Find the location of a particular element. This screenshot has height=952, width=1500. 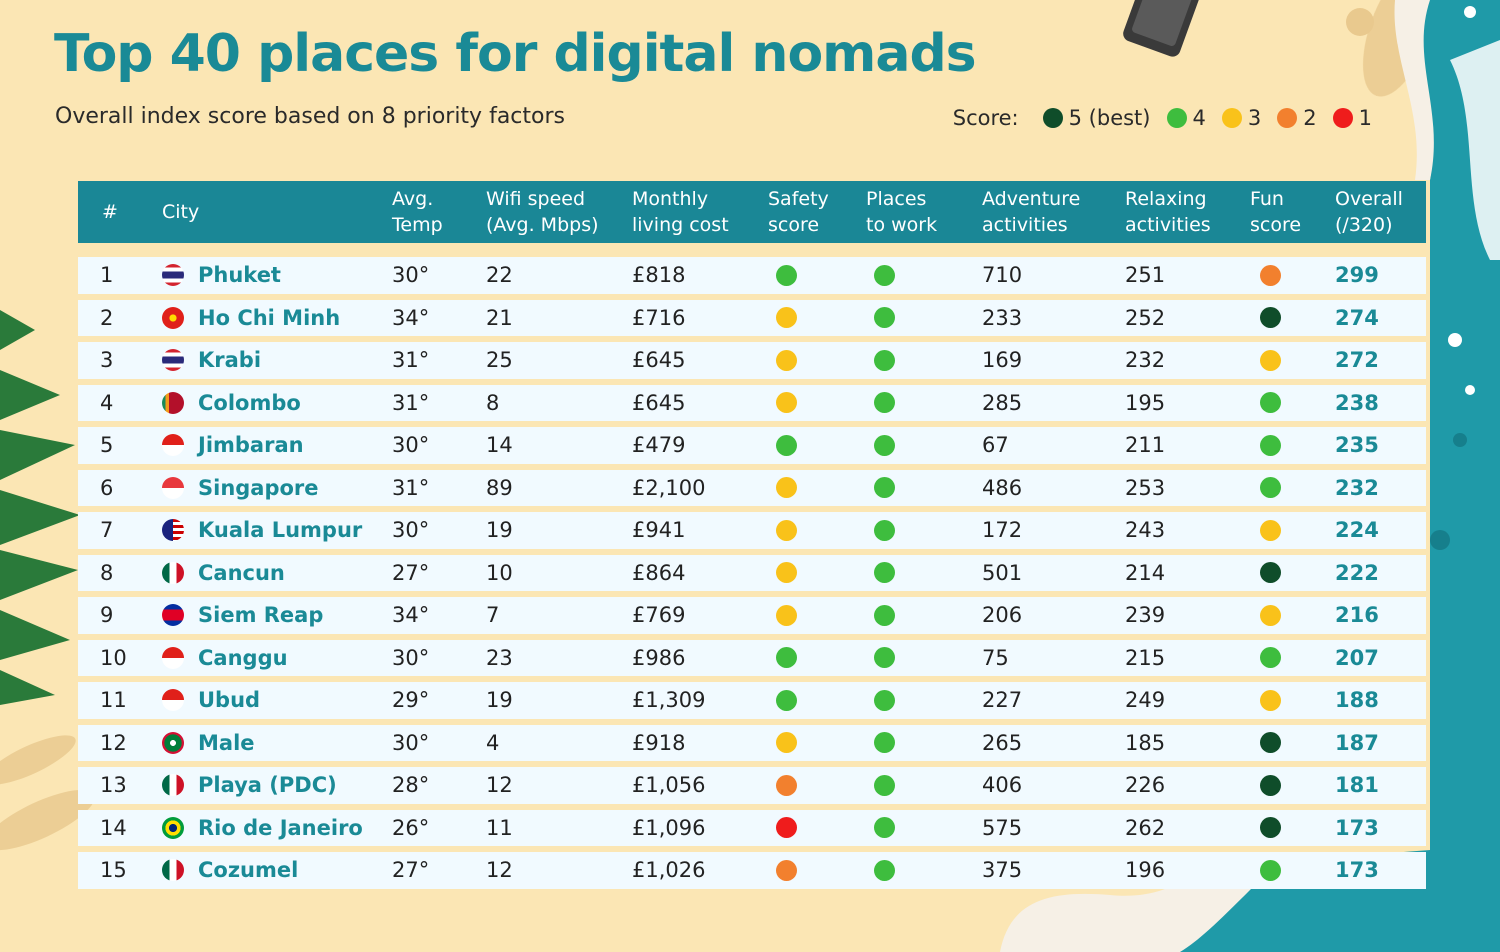

cell-rank: 15 is located at coordinates (113, 870).